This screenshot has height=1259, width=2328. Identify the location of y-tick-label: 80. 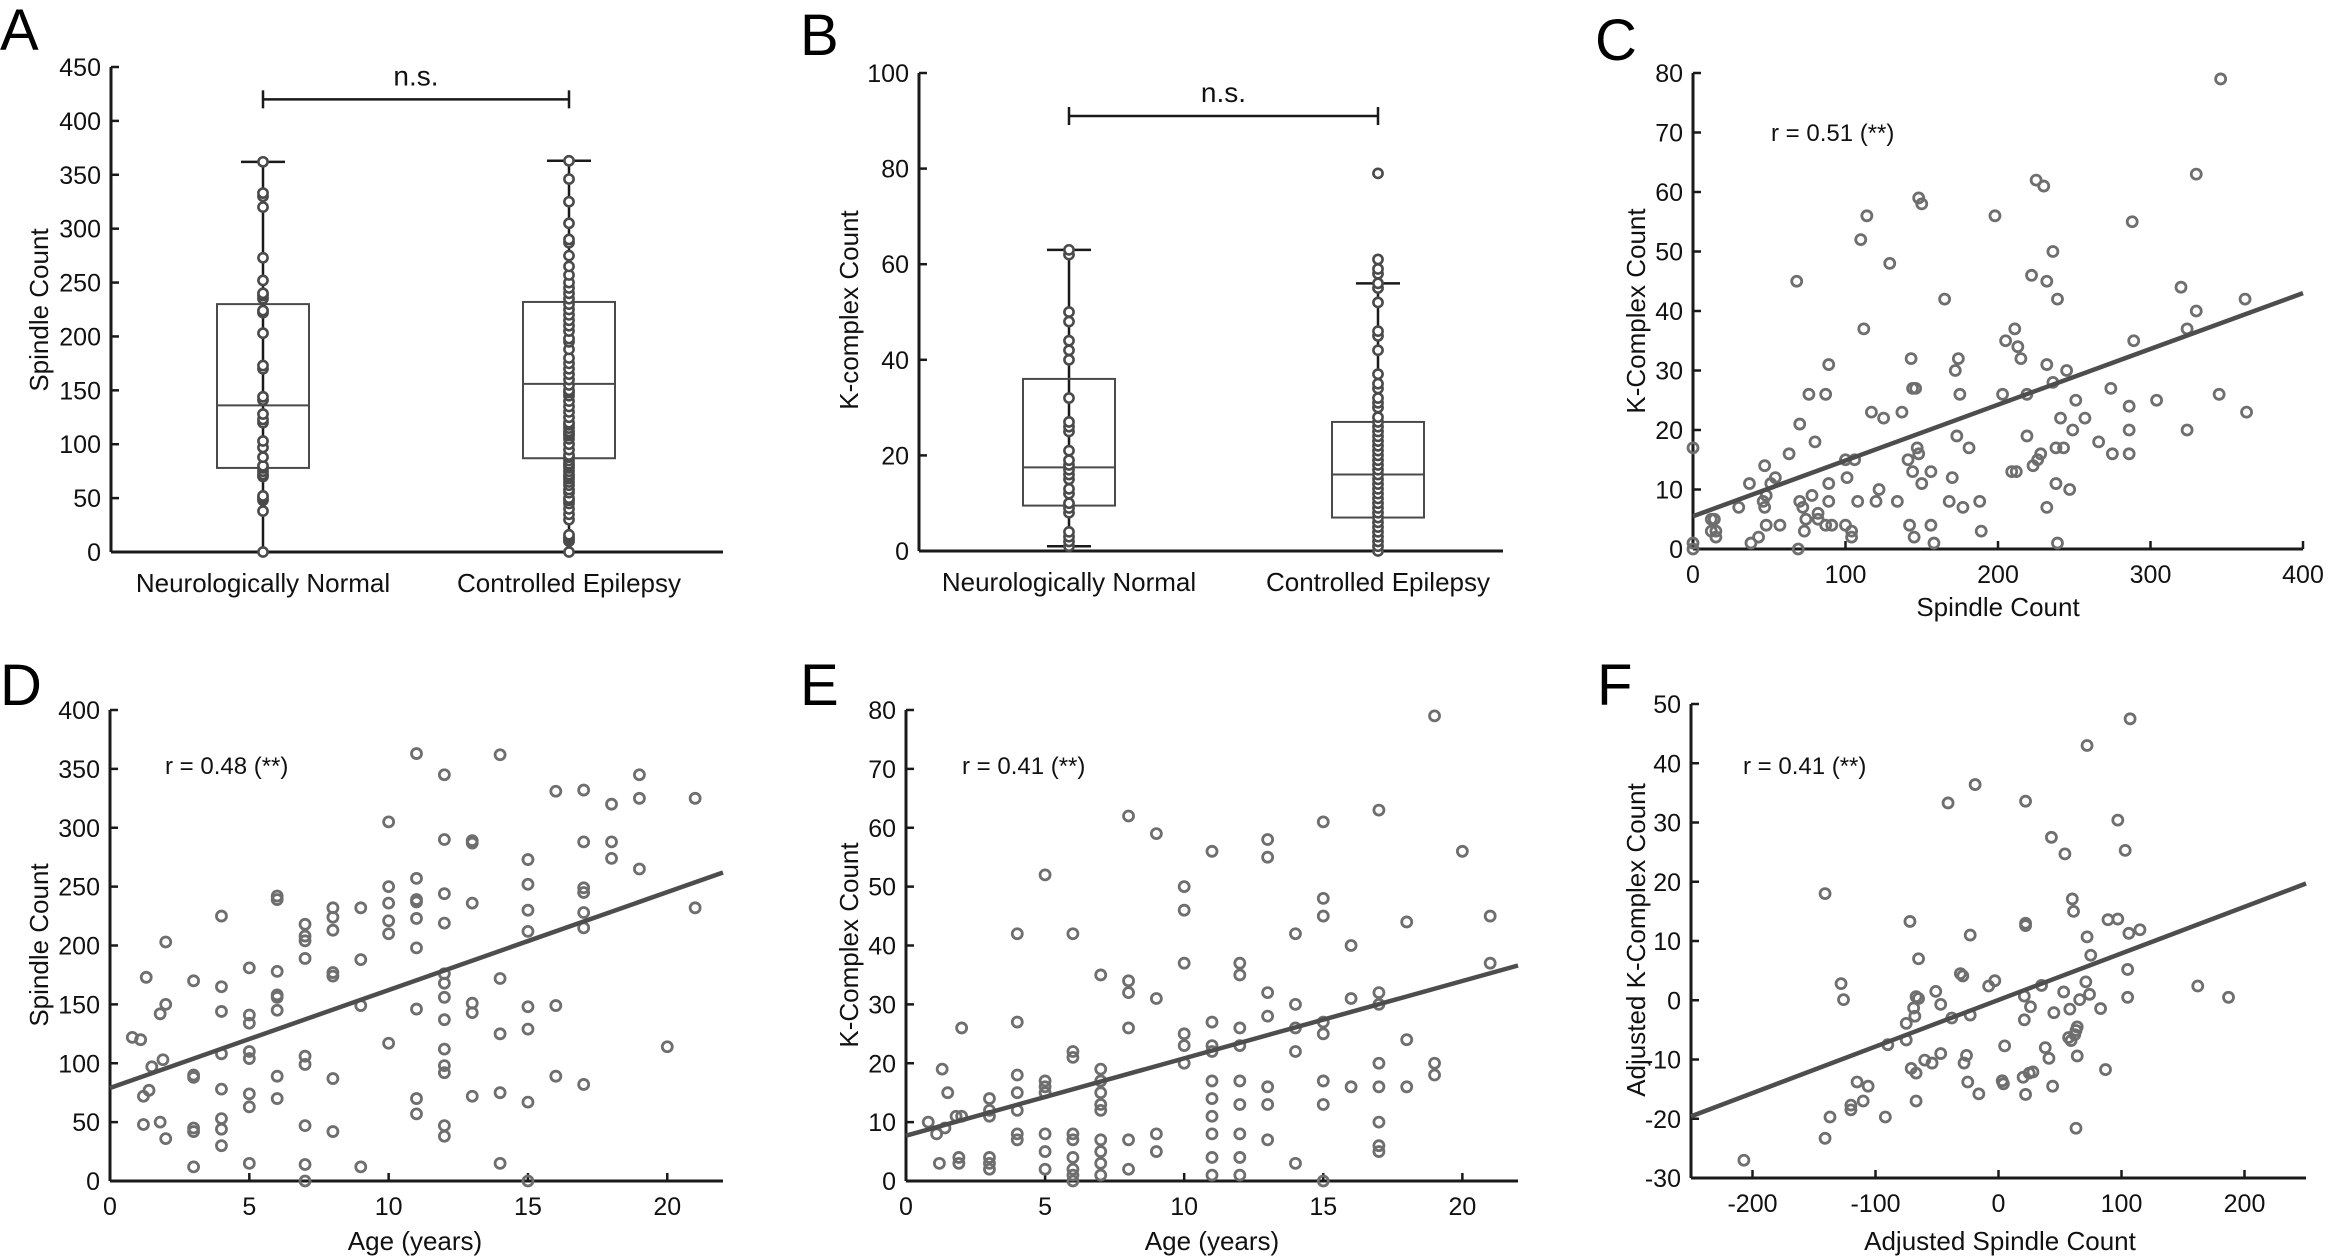
(1669, 74).